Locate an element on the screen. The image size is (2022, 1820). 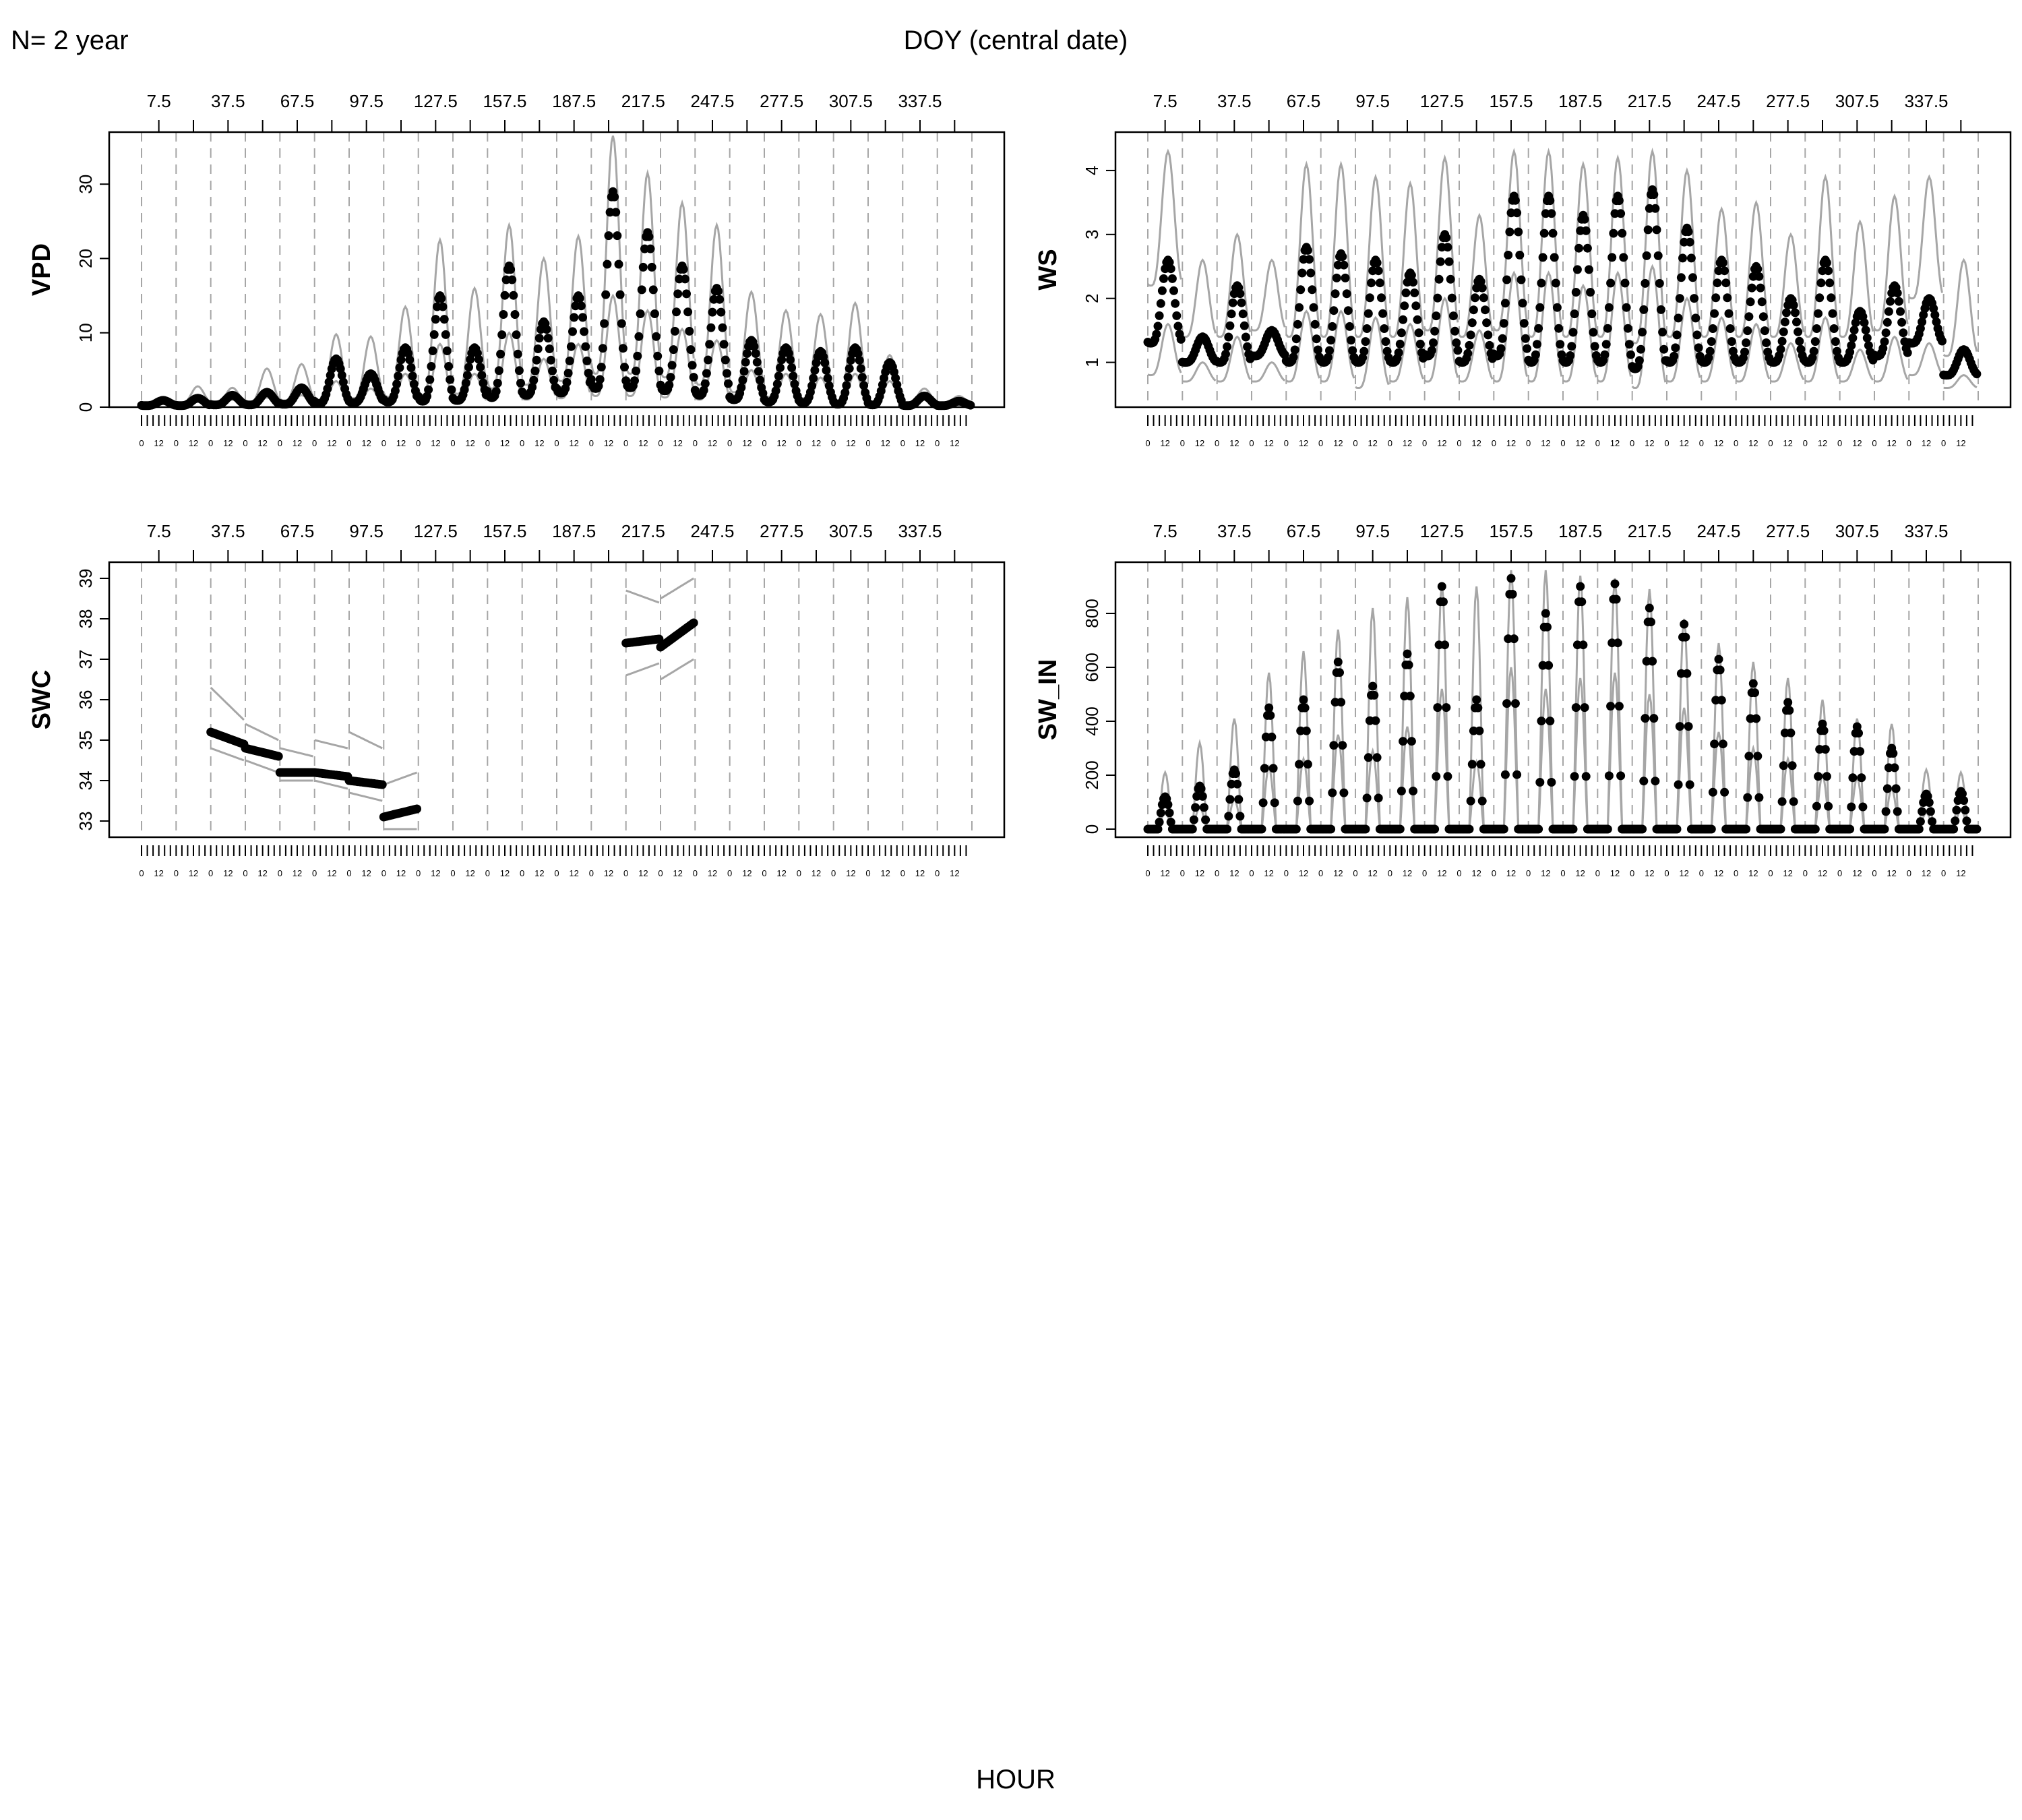
y-tick-label: 34 is located at coordinates (85, 781).